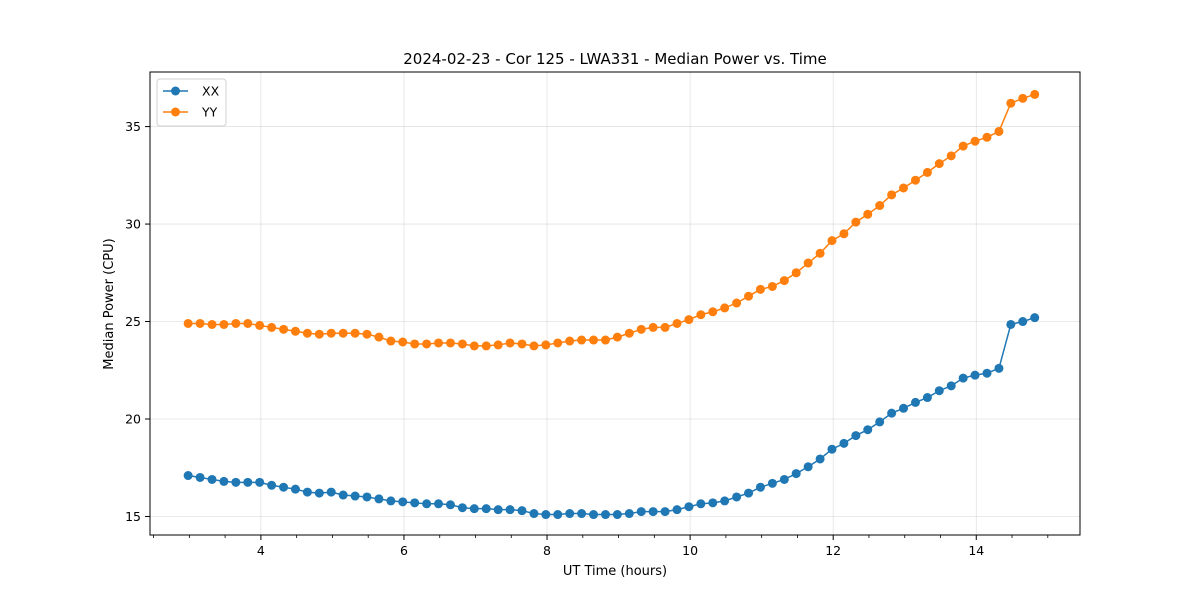  Describe the element at coordinates (261, 550) in the screenshot. I see `x-tick-label: 4` at that location.